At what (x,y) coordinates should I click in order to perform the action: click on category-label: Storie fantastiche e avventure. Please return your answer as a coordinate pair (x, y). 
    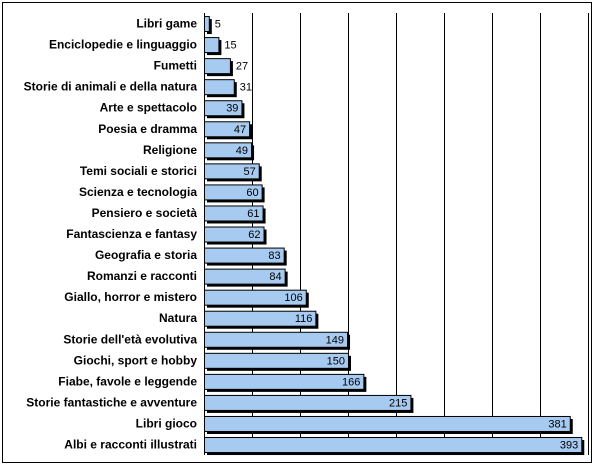
    Looking at the image, I should click on (111, 402).